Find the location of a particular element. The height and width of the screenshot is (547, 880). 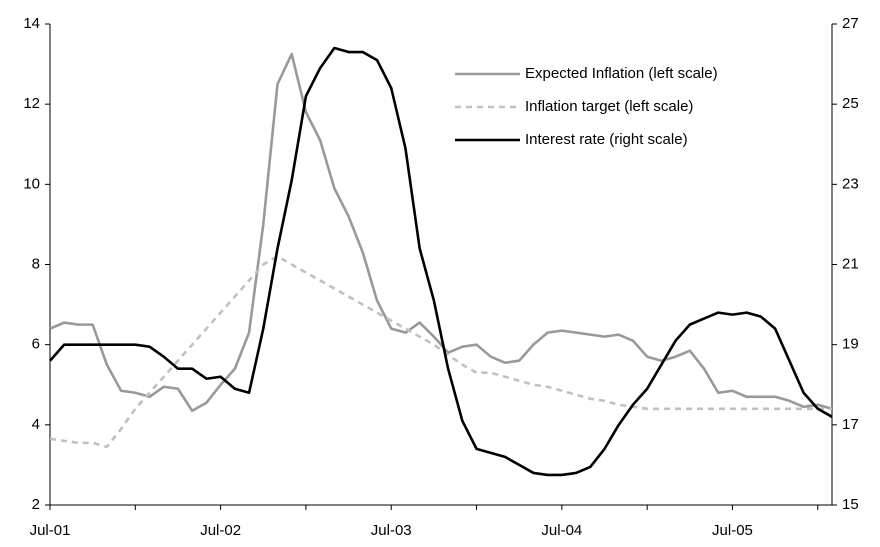

y-tick-label: 2 is located at coordinates (36, 504).